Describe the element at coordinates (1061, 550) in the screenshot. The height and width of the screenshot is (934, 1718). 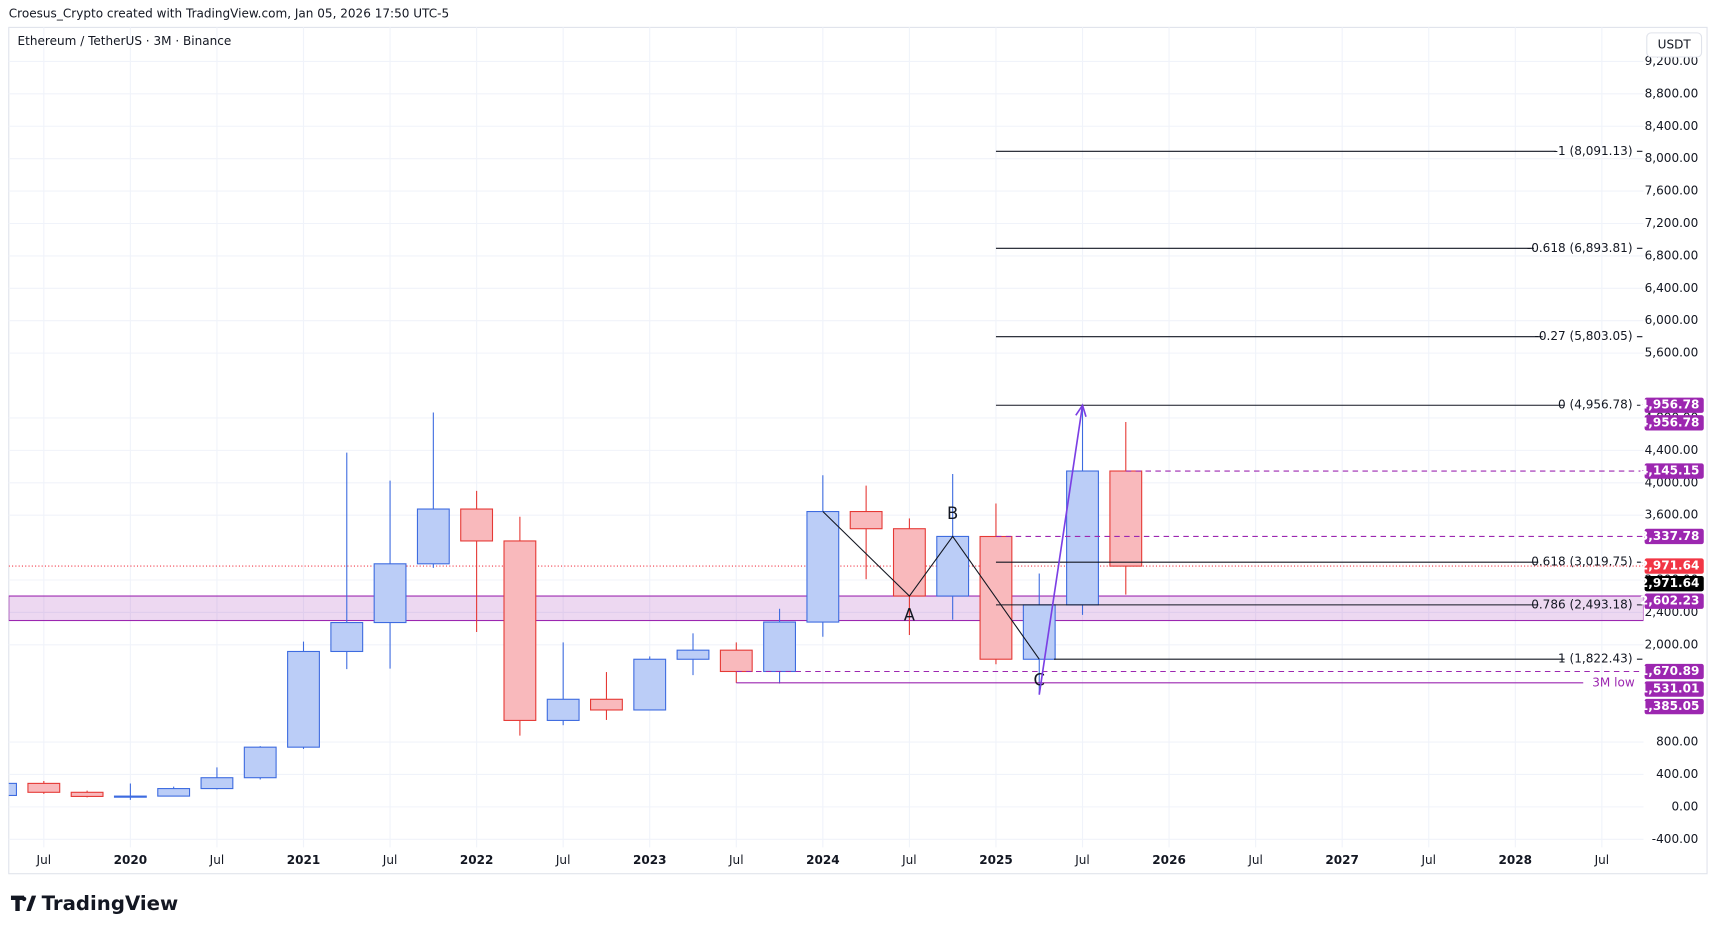
I see `arrow-line` at that location.